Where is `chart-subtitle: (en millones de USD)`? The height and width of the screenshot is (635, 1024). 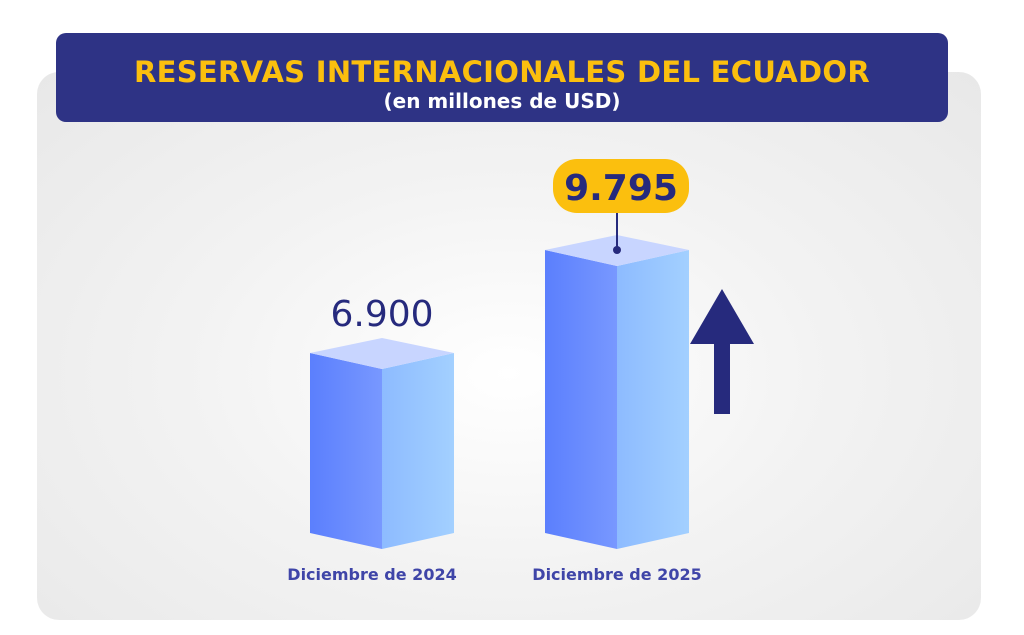 chart-subtitle: (en millones de USD) is located at coordinates (502, 101).